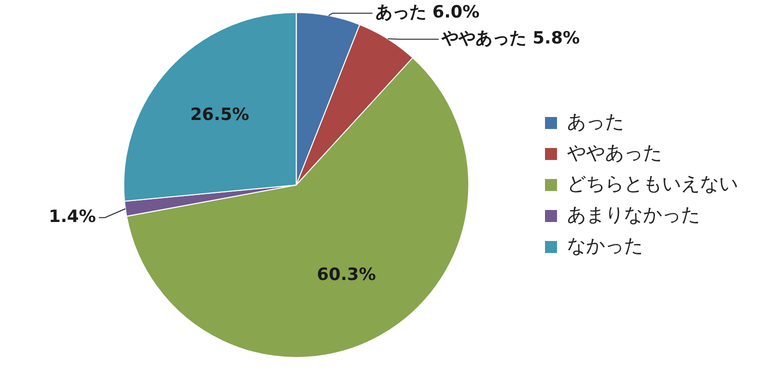 This screenshot has width=768, height=372. Describe the element at coordinates (346, 274) in the screenshot. I see `data-label: 60.3%` at that location.